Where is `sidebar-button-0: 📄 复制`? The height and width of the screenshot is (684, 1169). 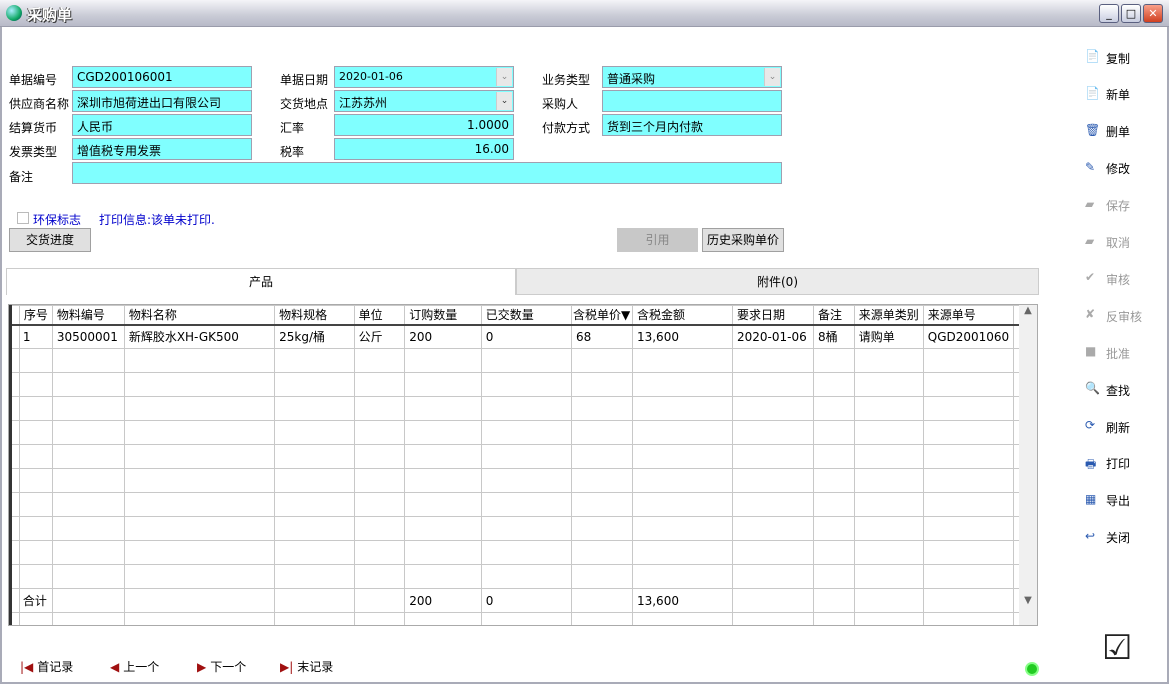 sidebar-button-0: 📄 复制 is located at coordinates (1107, 58).